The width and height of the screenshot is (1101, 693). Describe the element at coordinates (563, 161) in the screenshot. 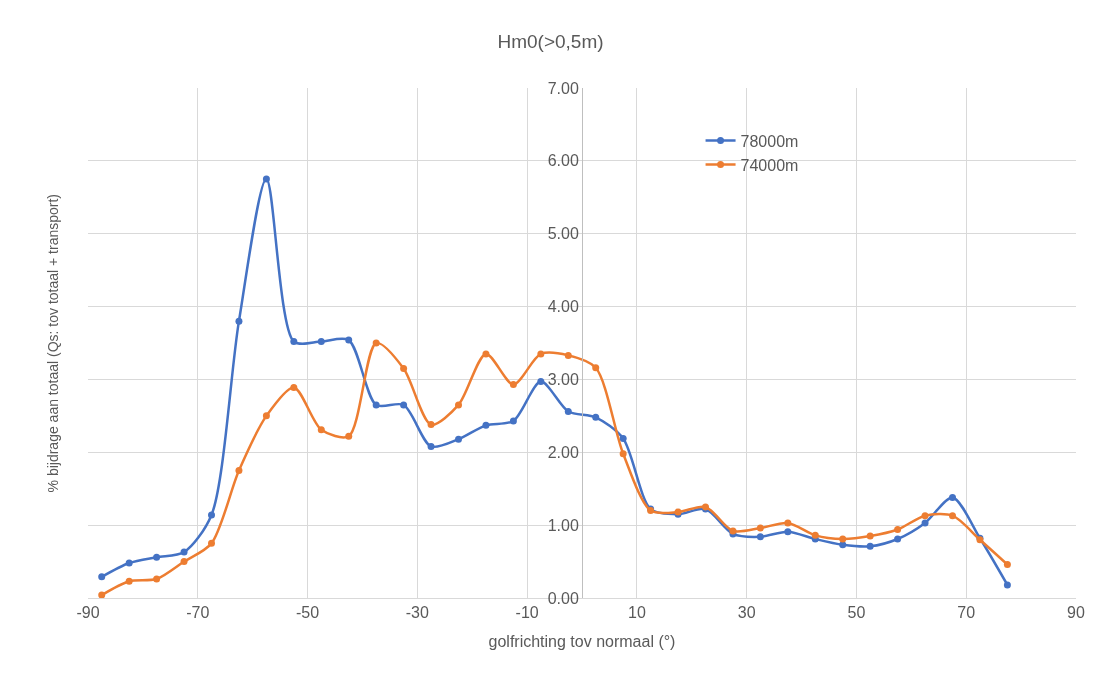

I see `y-tick-label: 6.00` at that location.